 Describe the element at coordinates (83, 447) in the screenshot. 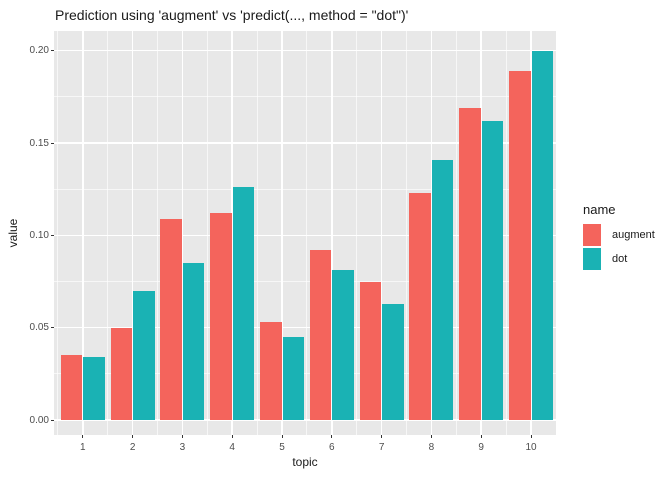

I see `x-tick-label: 1` at that location.